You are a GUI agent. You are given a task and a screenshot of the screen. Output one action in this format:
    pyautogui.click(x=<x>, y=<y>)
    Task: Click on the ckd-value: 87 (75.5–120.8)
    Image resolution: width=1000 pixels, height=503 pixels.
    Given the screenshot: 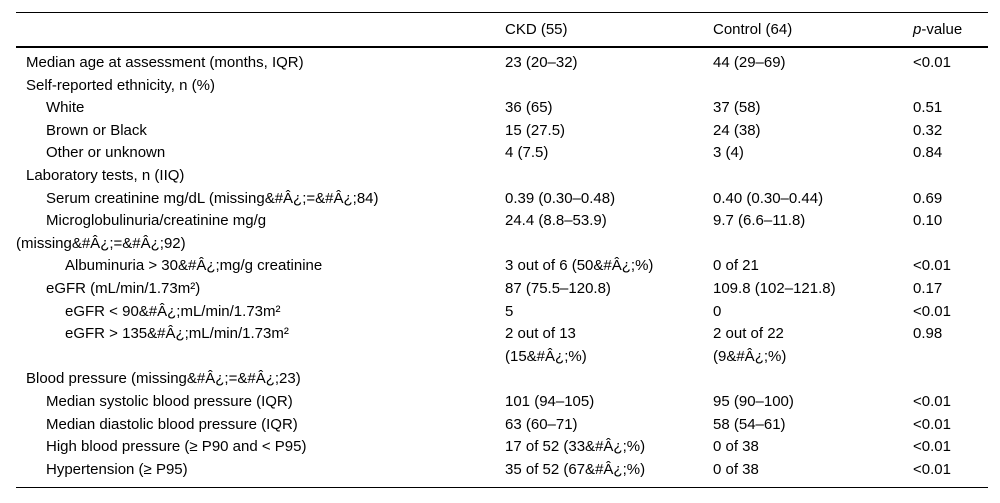 What is the action you would take?
    pyautogui.click(x=558, y=288)
    